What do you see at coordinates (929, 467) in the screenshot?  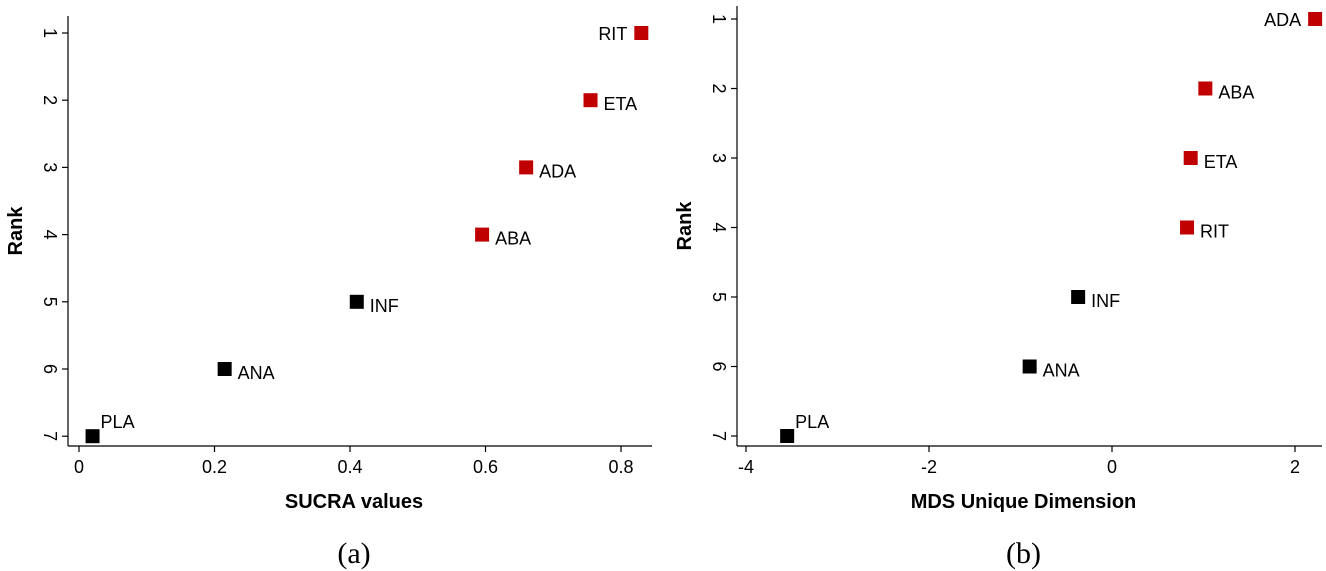 I see `x-tick-label: -2` at bounding box center [929, 467].